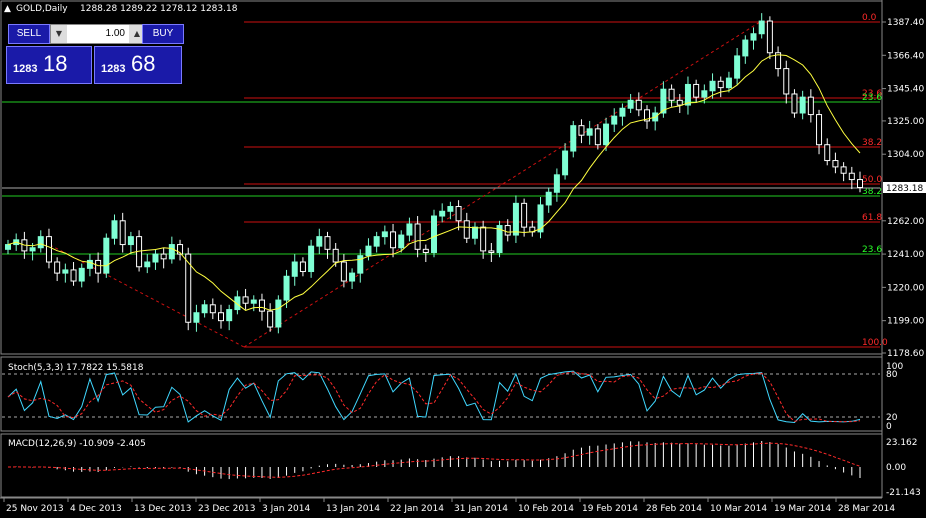  Describe the element at coordinates (674, 509) in the screenshot. I see `date-axis-label: 28 Feb 2014` at that location.